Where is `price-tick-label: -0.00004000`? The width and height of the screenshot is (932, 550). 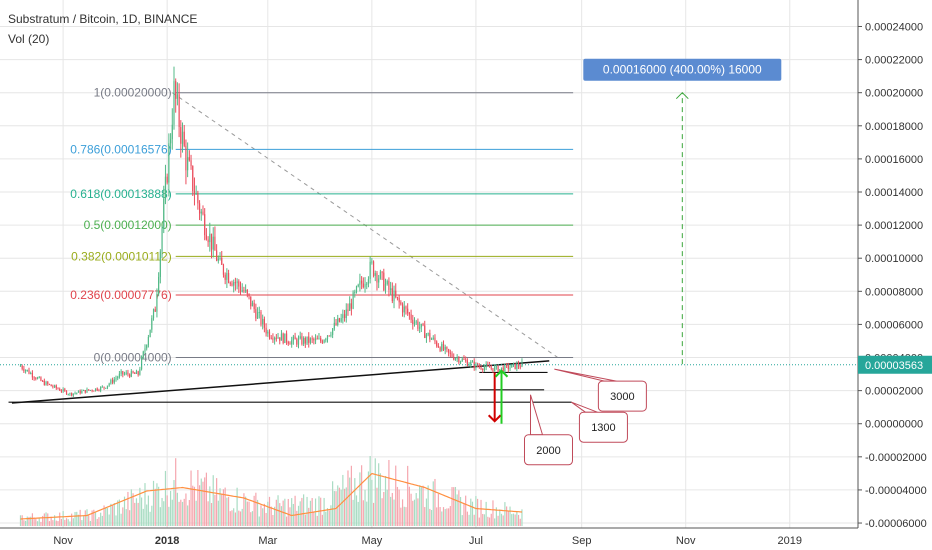 price-tick-label: -0.00004000 is located at coordinates (896, 491).